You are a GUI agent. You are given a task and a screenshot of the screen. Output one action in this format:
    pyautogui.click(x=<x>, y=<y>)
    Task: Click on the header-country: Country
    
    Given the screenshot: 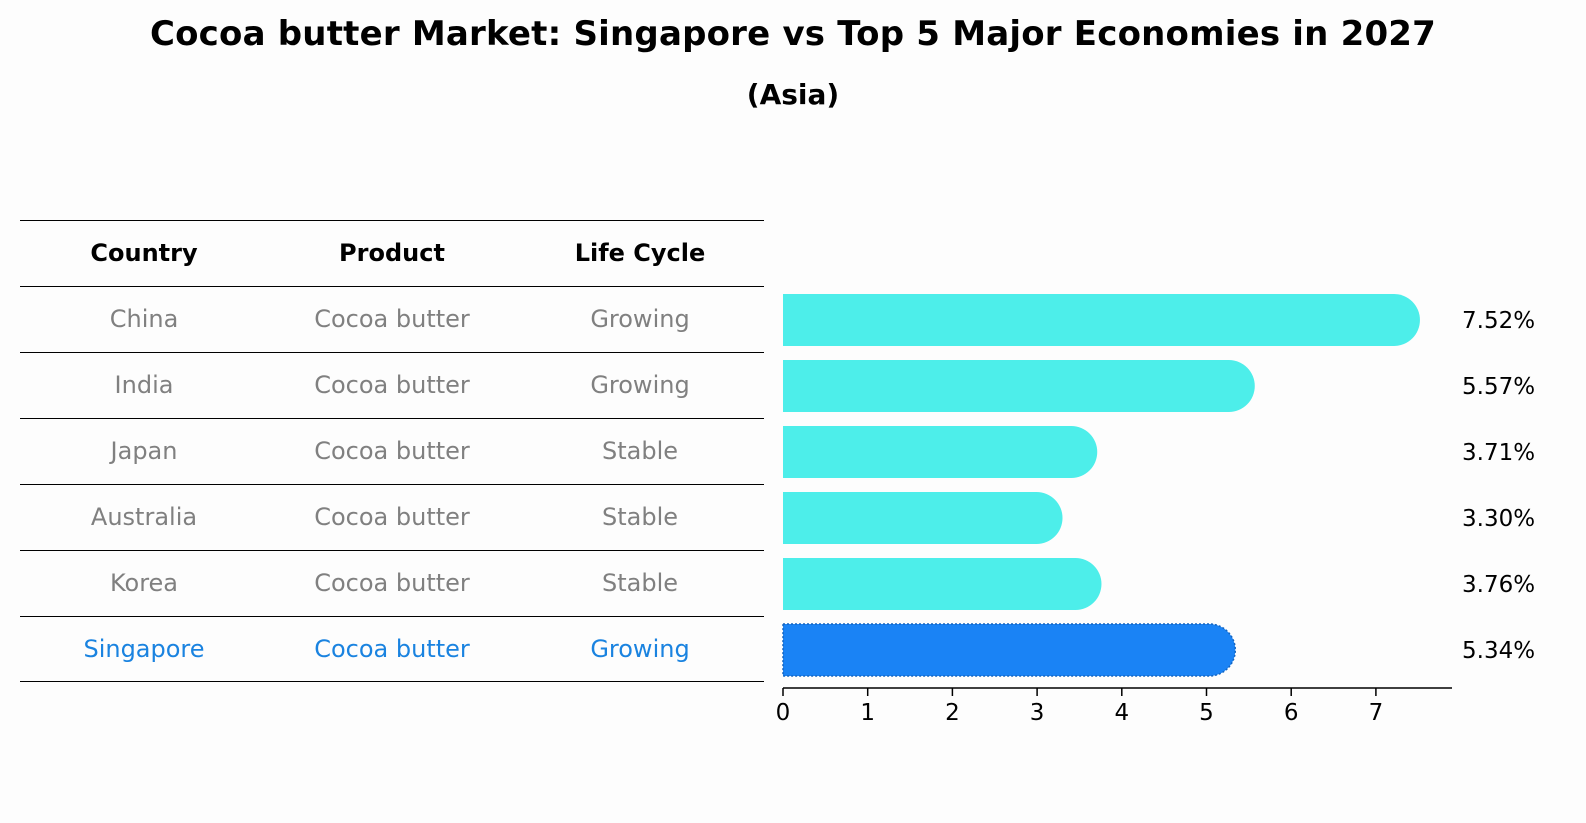 What is the action you would take?
    pyautogui.click(x=144, y=253)
    